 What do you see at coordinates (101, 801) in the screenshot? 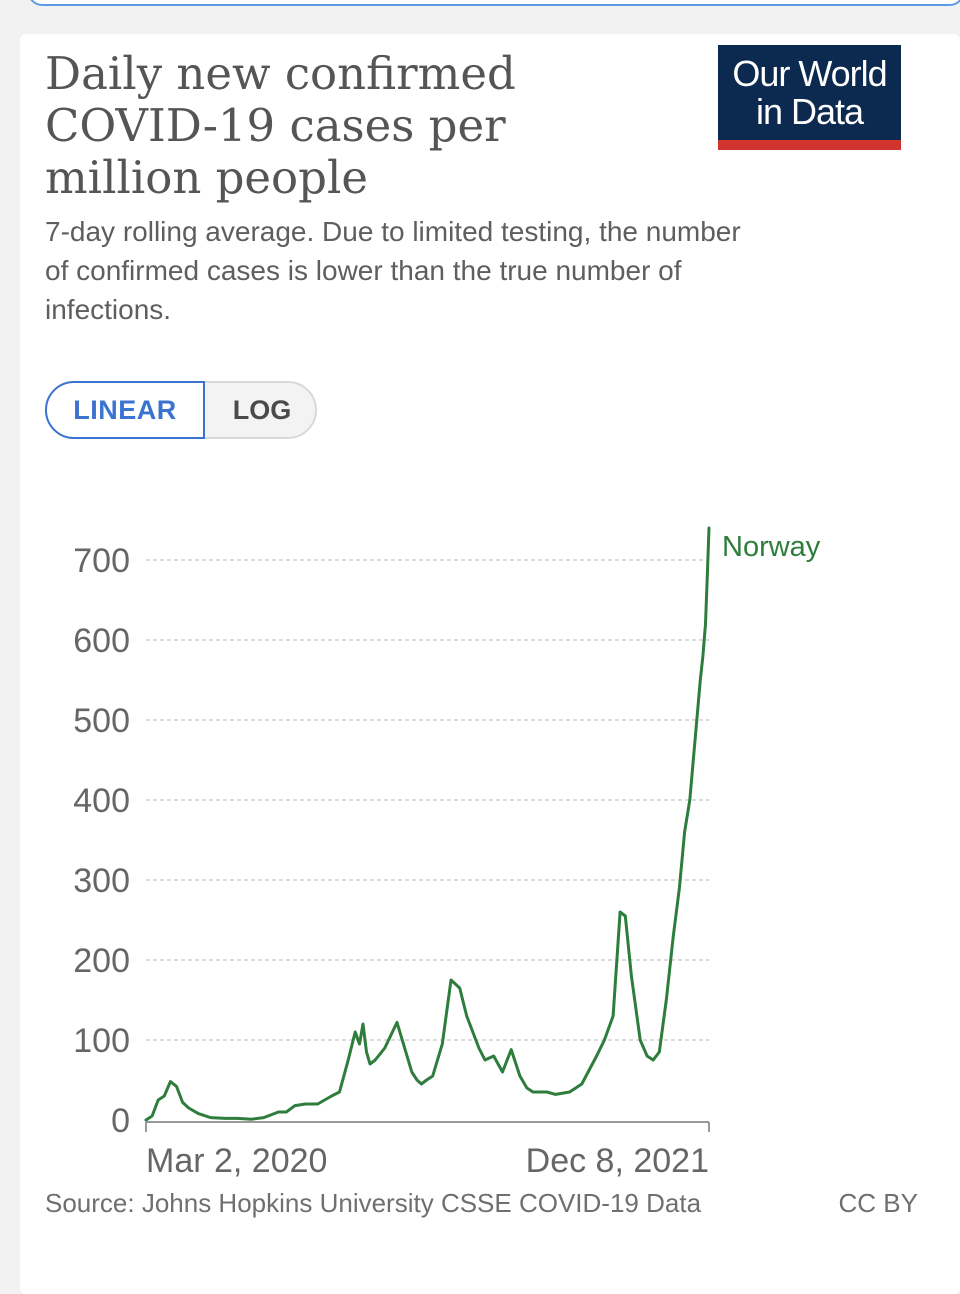
I see `y-tick-label-400: 400` at bounding box center [101, 801].